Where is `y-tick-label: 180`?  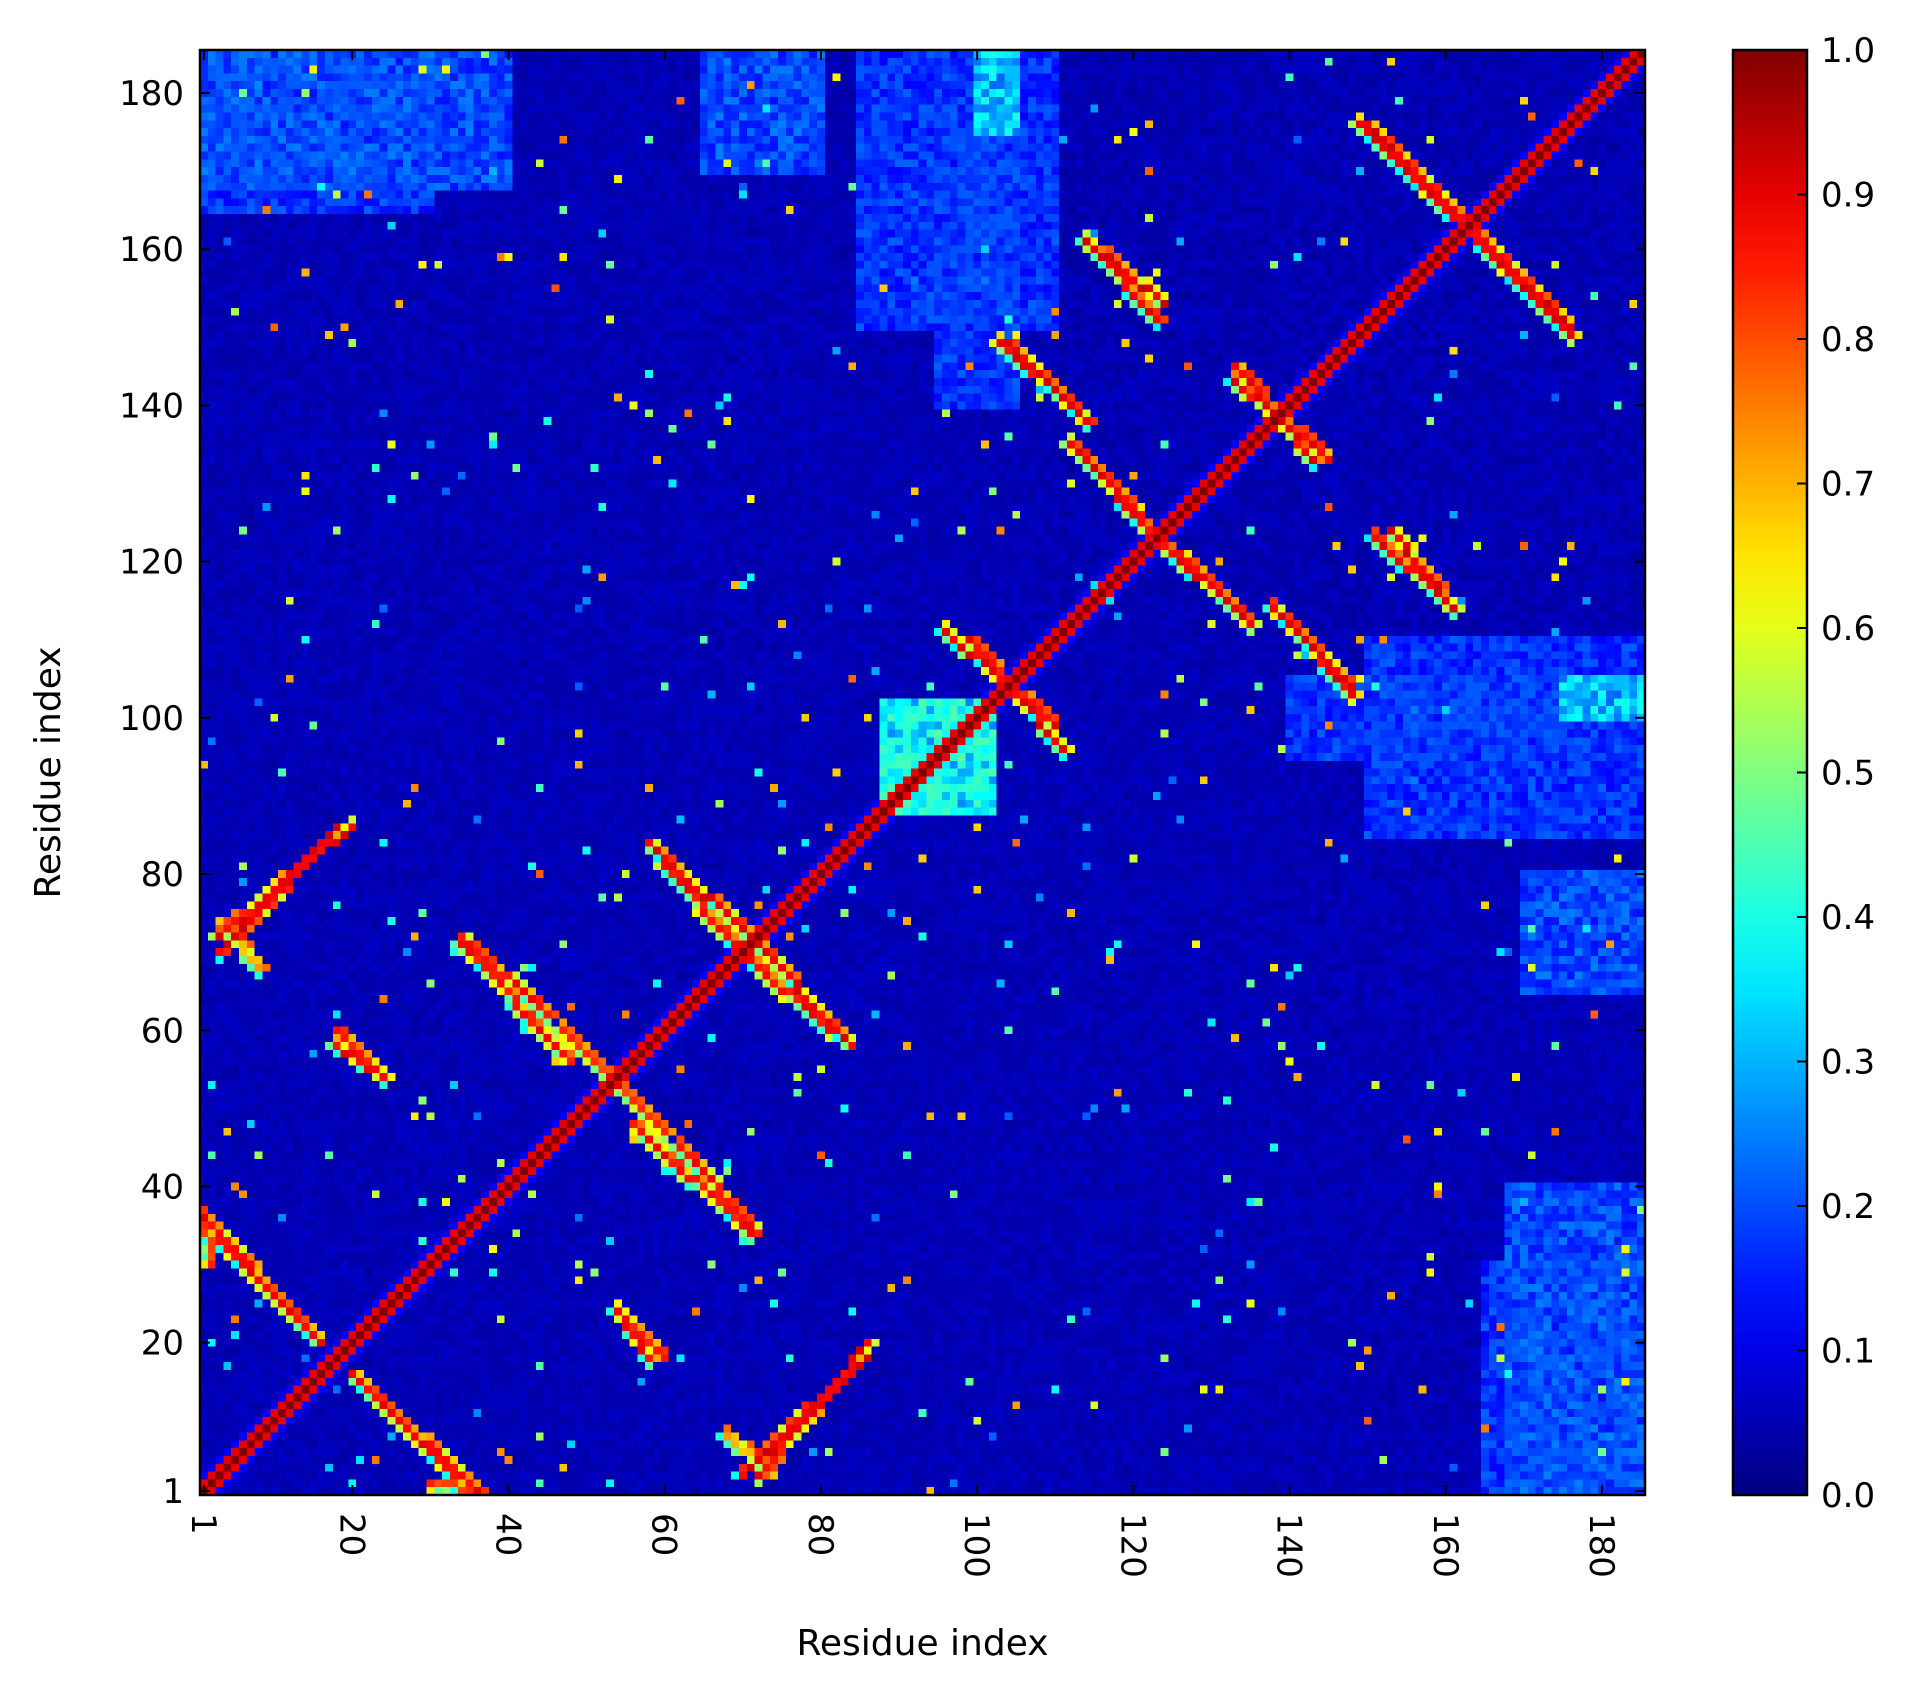 y-tick-label: 180 is located at coordinates (151, 94).